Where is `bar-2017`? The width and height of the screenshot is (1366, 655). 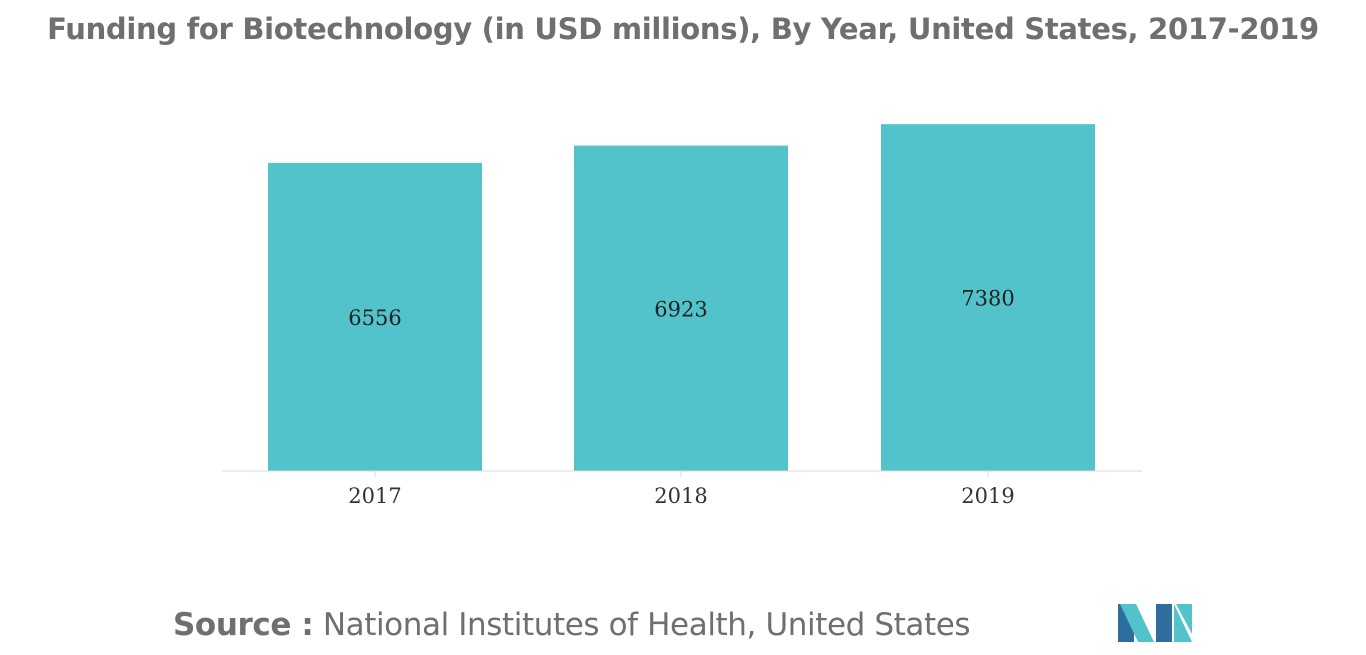 bar-2017 is located at coordinates (375, 317).